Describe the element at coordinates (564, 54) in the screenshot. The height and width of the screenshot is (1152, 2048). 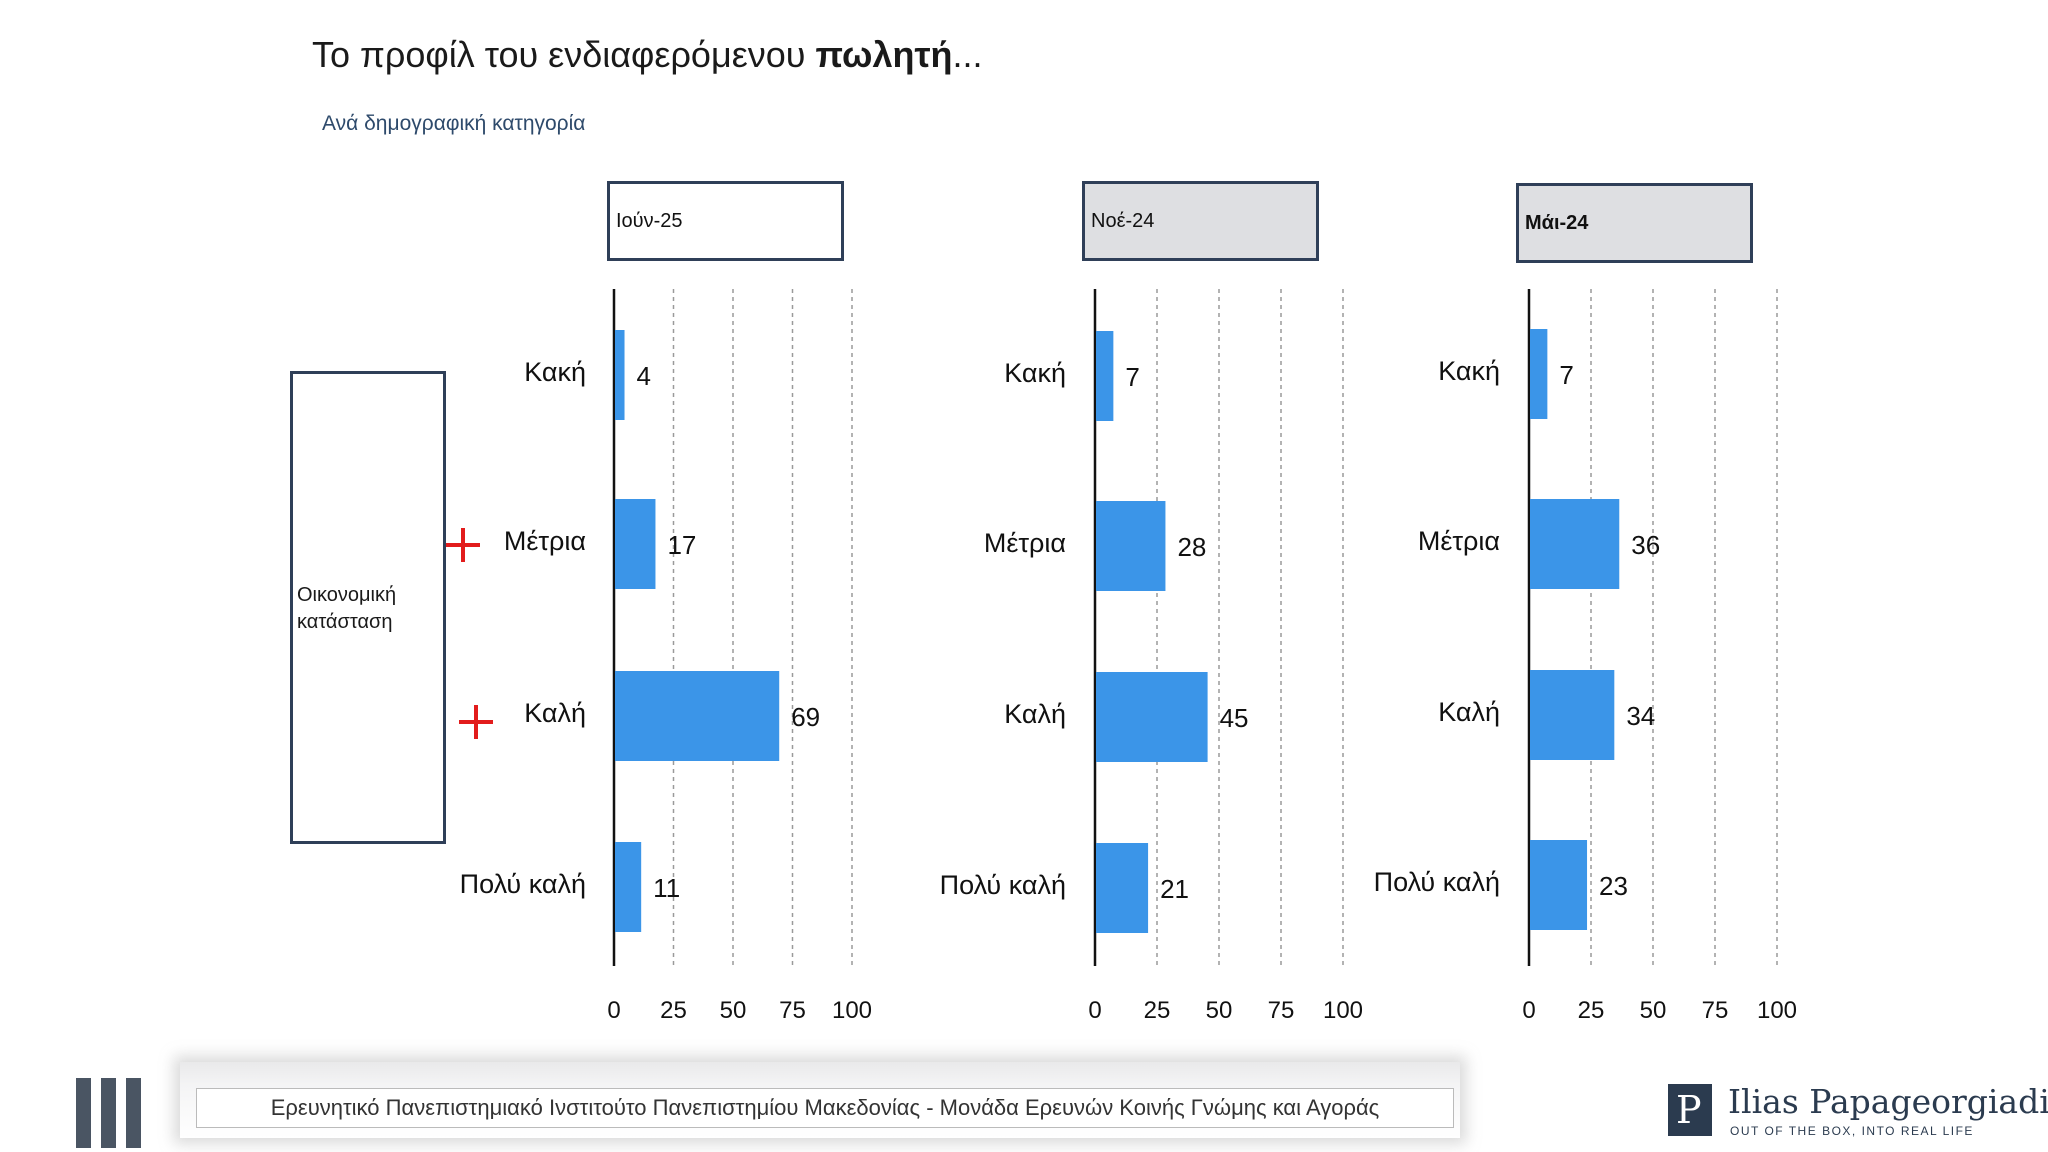
I see `title-lead: Το προφίλ του ενδιαφερόμενου` at that location.